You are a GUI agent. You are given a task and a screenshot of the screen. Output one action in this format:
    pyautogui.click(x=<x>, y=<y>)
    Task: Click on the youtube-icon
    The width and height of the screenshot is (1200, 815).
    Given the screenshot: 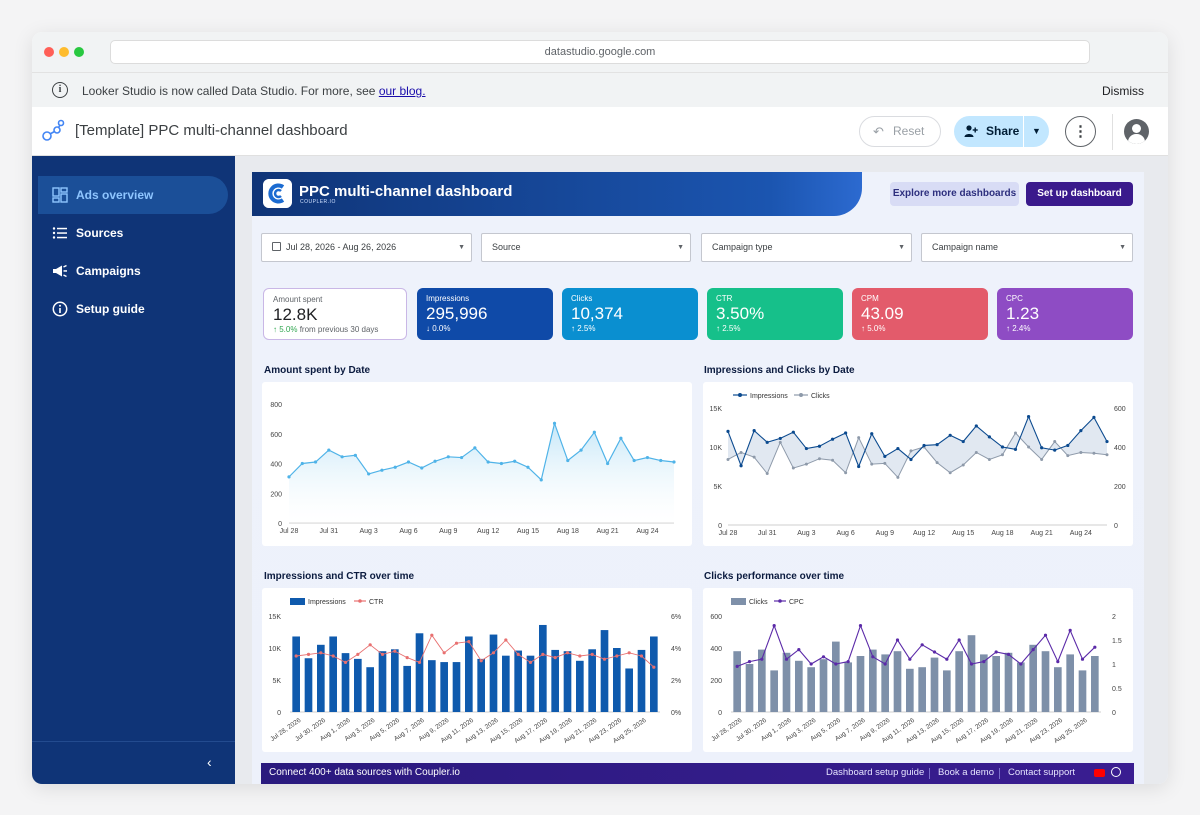 What is the action you would take?
    pyautogui.click(x=1099, y=773)
    